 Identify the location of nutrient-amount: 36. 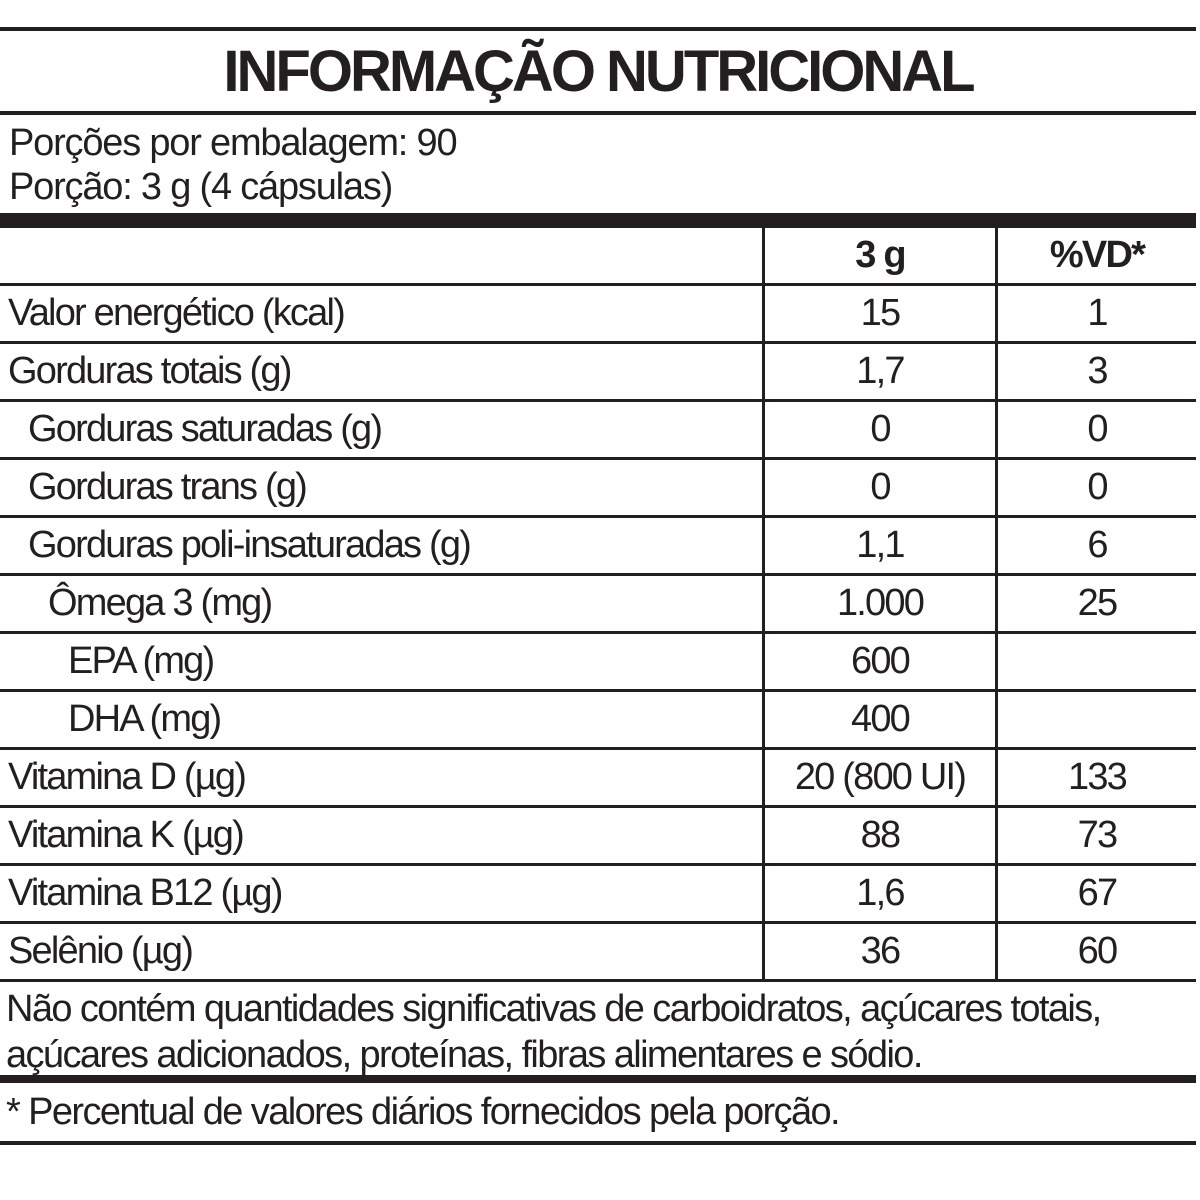
(879, 952).